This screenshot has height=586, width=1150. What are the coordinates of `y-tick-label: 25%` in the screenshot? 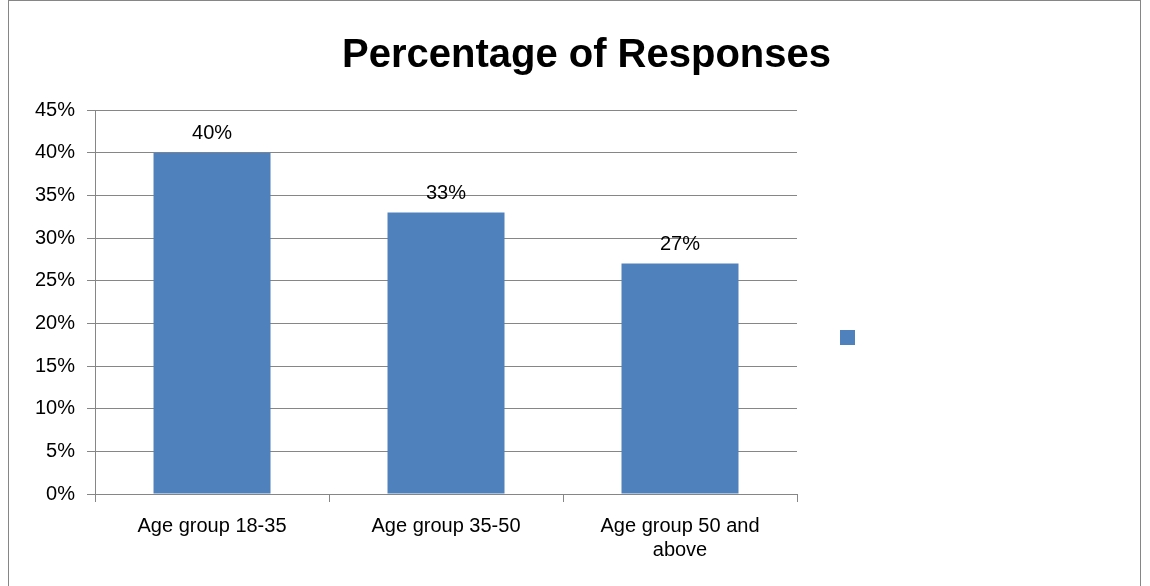 It's located at (55, 279).